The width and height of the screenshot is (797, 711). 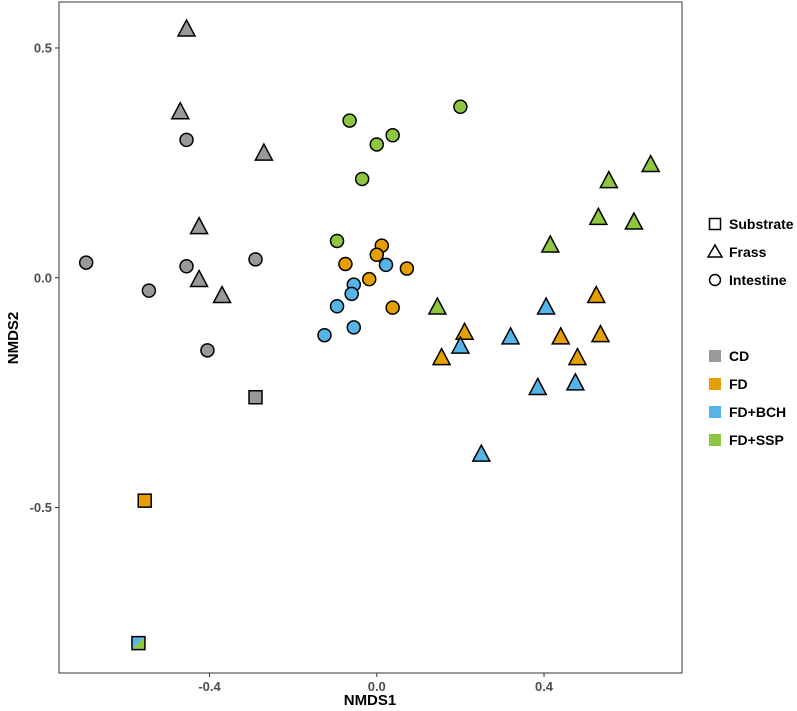 I want to click on point-fd-bch-fd-ssp-square-split, so click(x=138, y=643).